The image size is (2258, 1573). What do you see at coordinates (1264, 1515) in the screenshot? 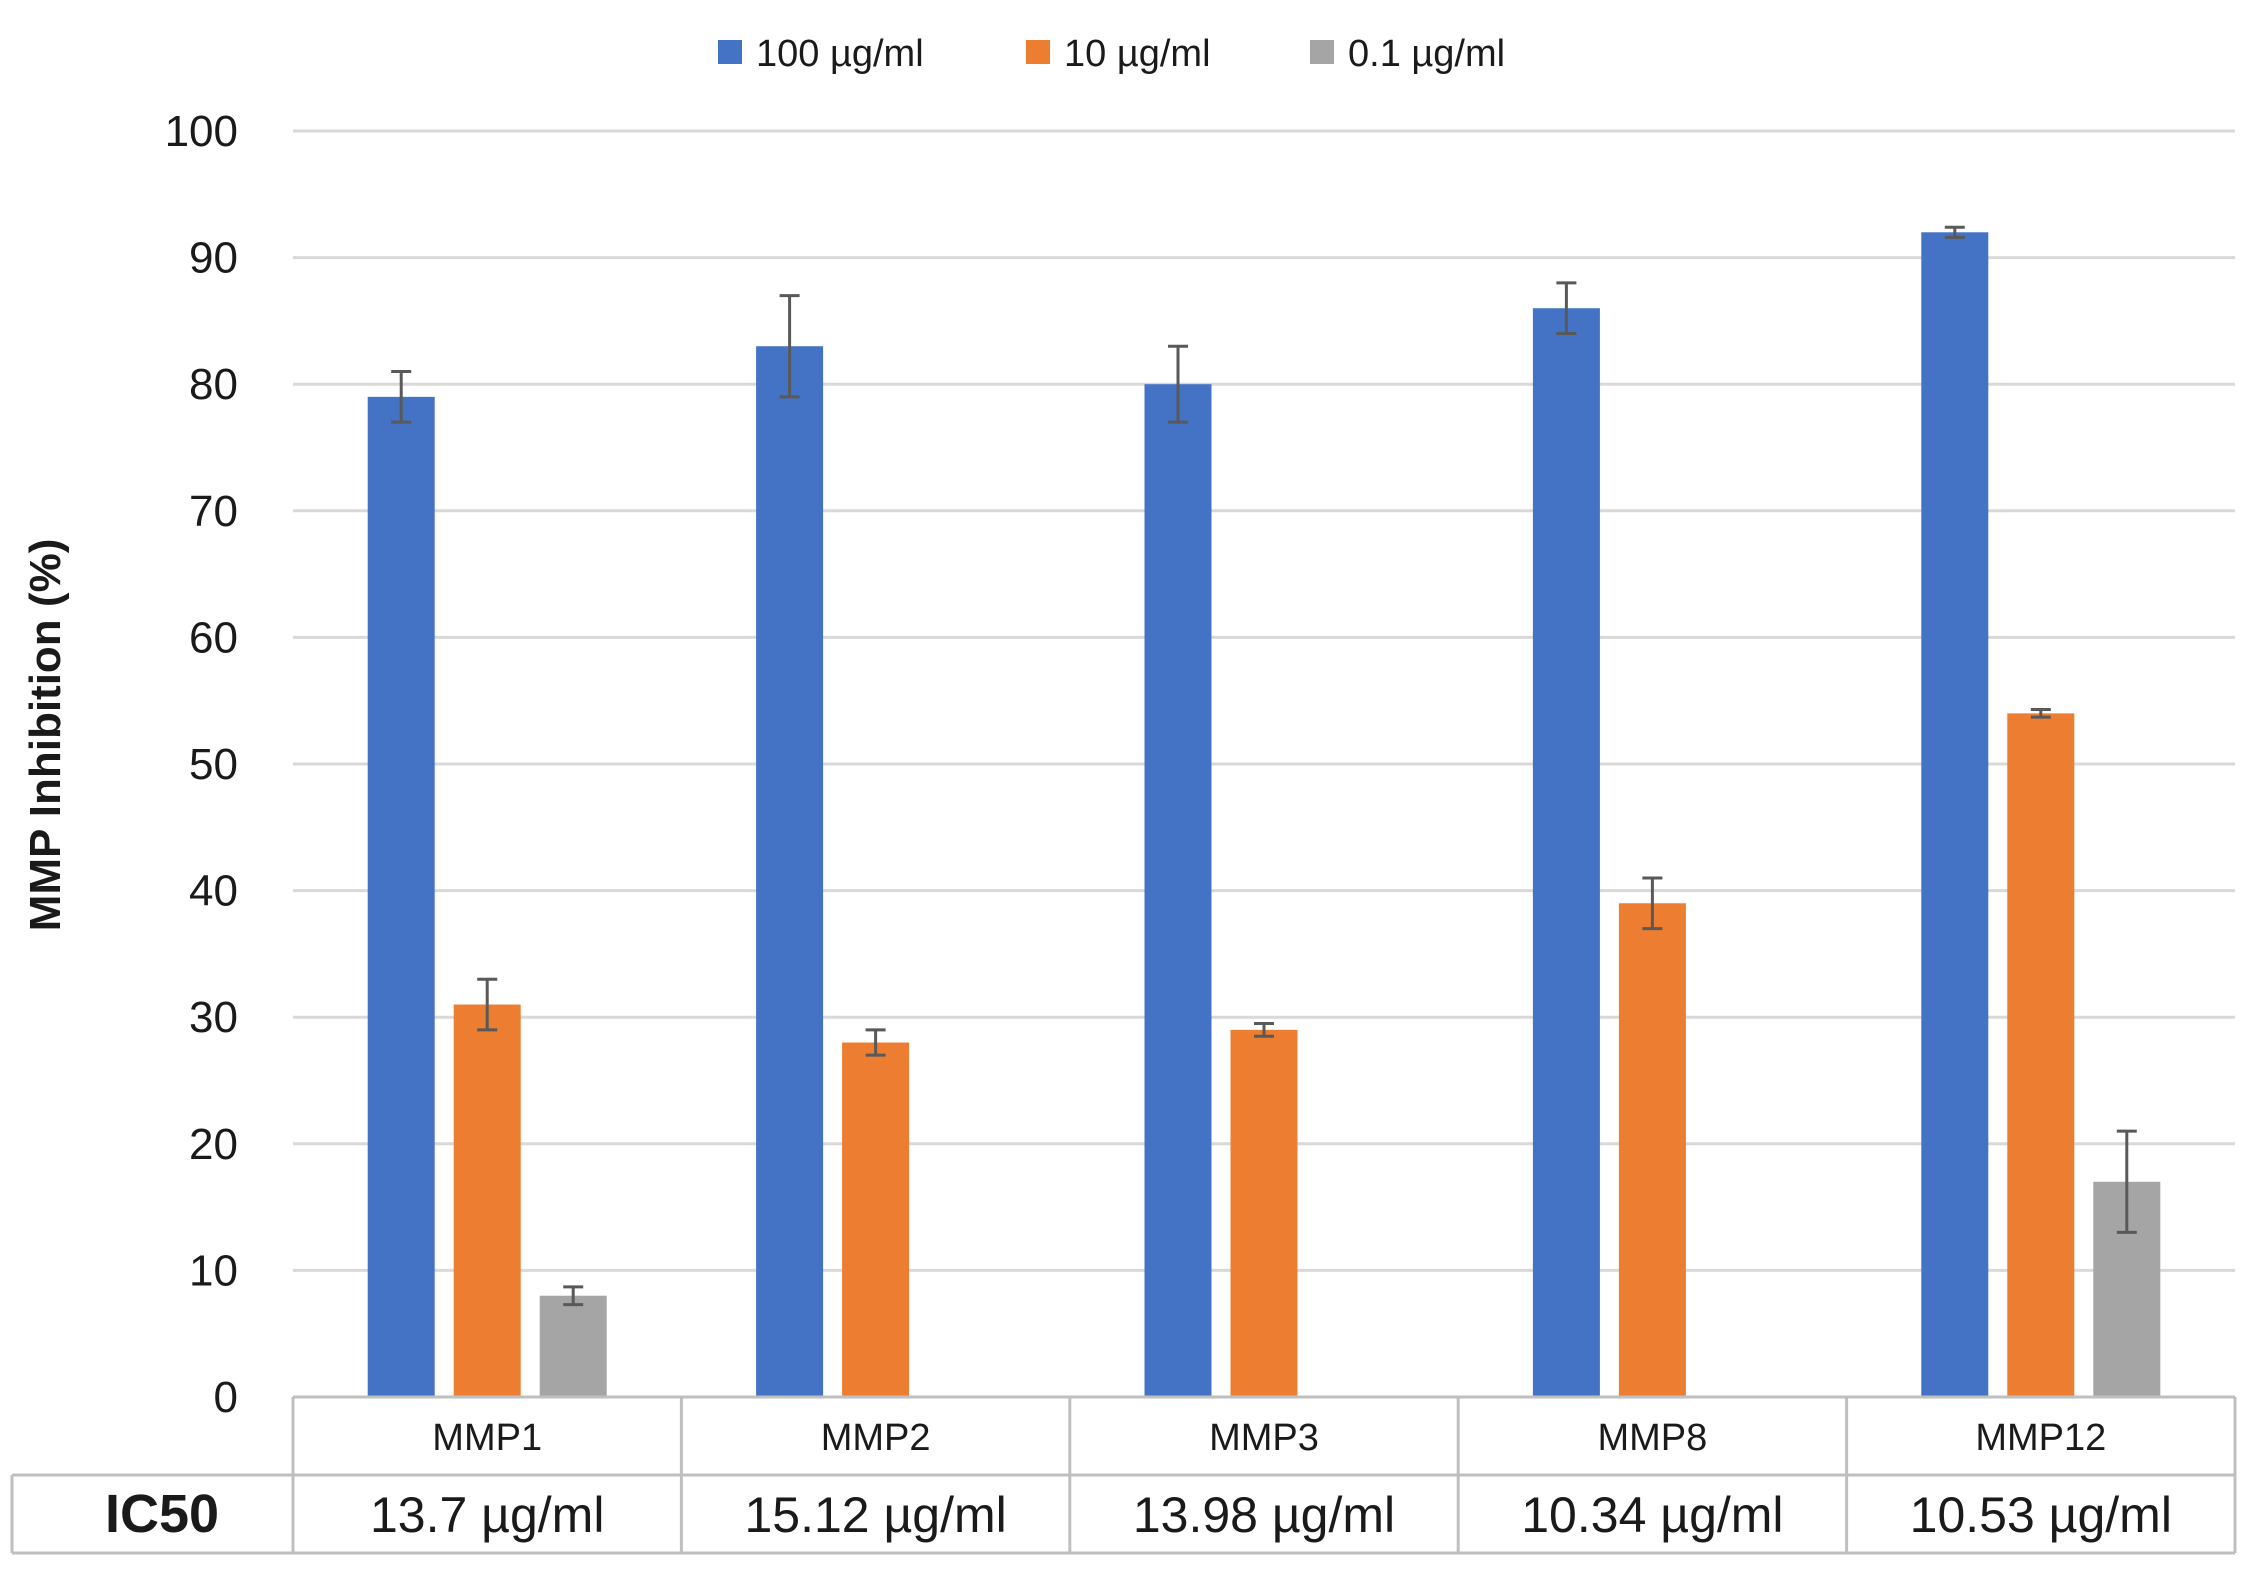
I see `ic50-value: 13.98 µg/ml` at bounding box center [1264, 1515].